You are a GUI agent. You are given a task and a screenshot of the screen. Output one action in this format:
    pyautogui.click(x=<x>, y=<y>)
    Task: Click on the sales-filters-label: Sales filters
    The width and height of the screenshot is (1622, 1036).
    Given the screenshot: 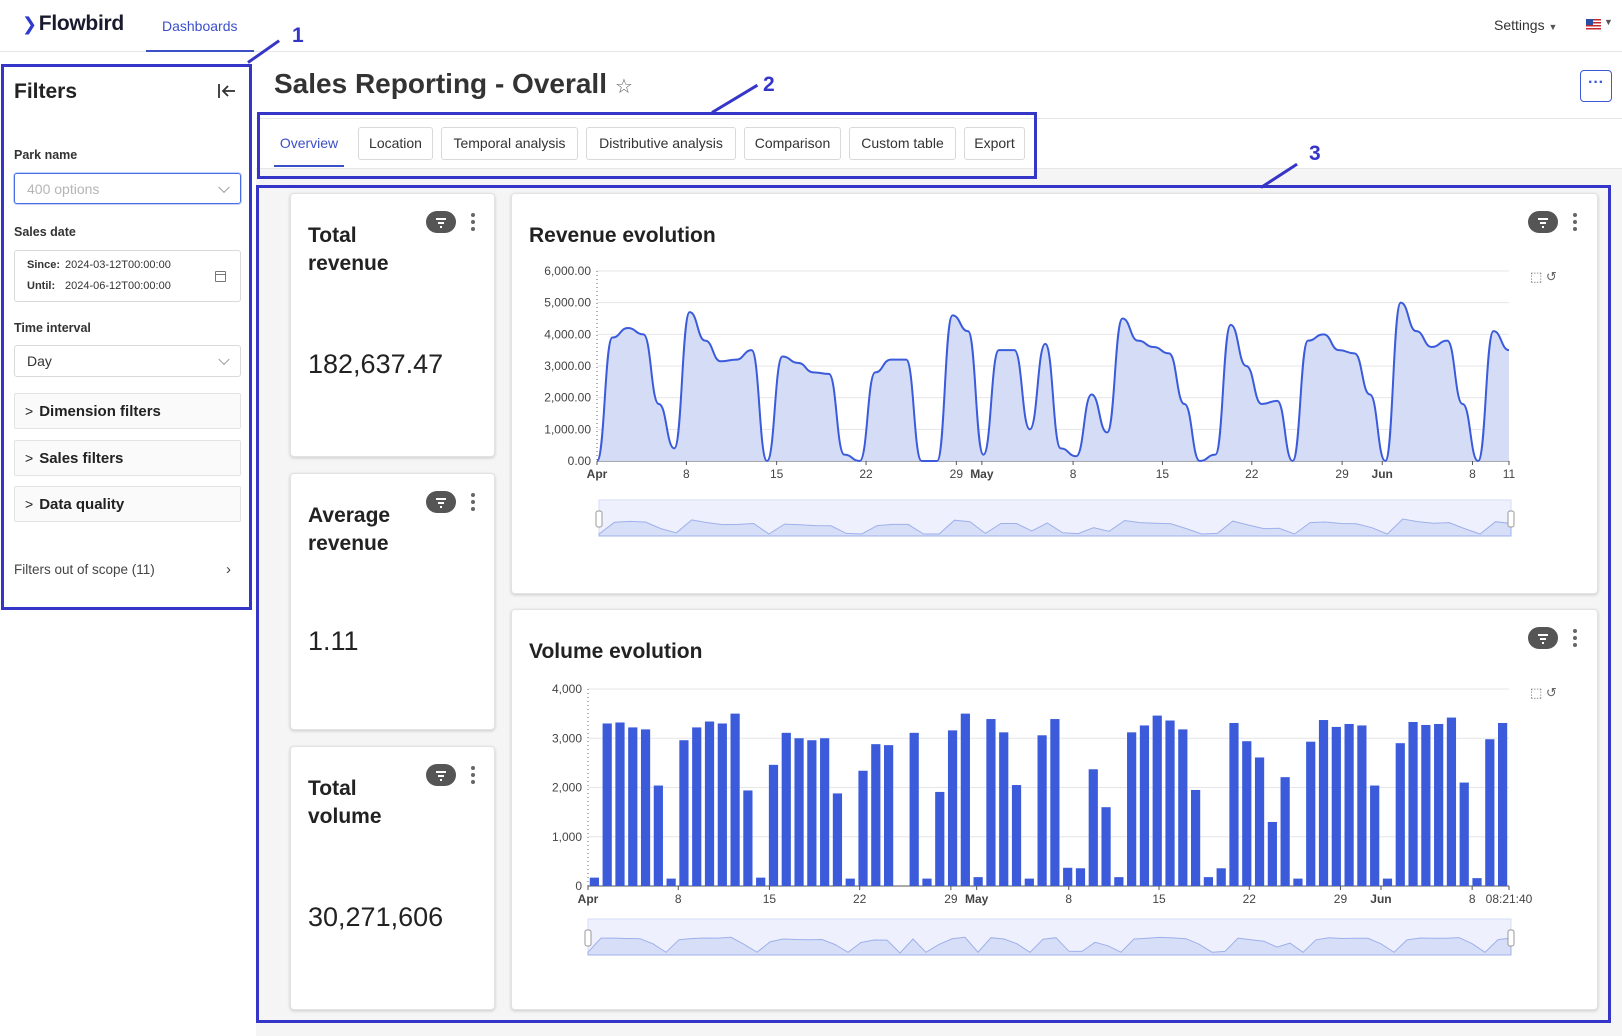 What is the action you would take?
    pyautogui.click(x=81, y=458)
    